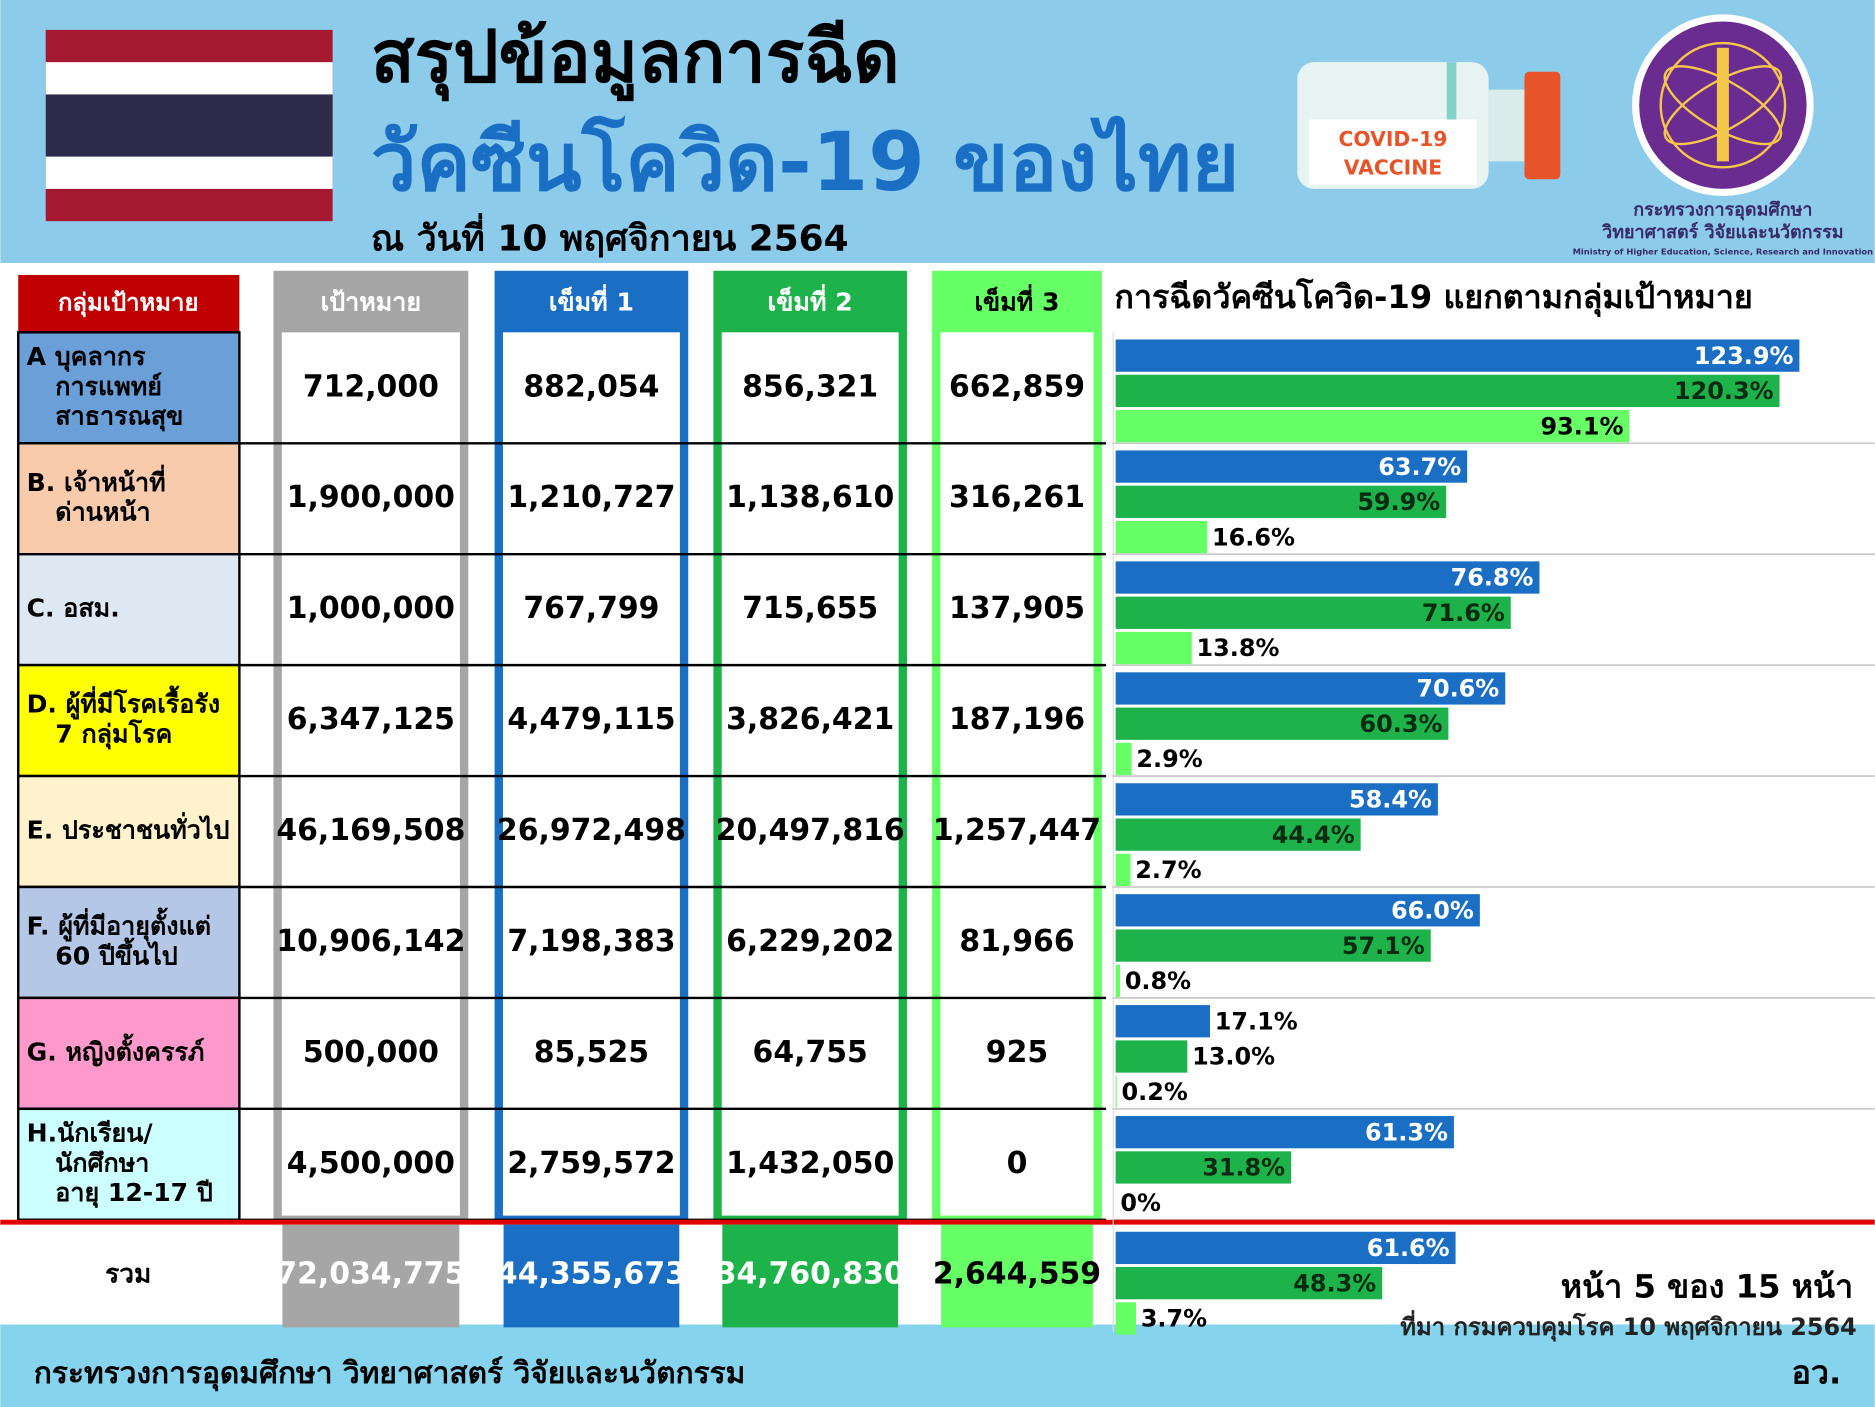  I want to click on table-cell: 26,972,498, so click(591, 830).